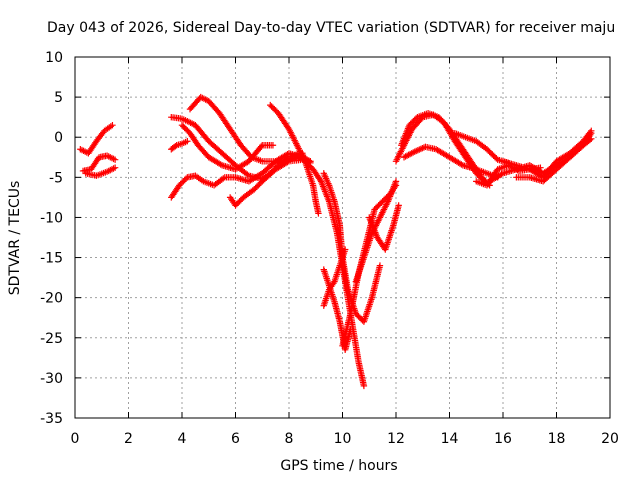 This screenshot has width=640, height=480. What do you see at coordinates (337, 310) in the screenshot?
I see `series-track-n` at bounding box center [337, 310].